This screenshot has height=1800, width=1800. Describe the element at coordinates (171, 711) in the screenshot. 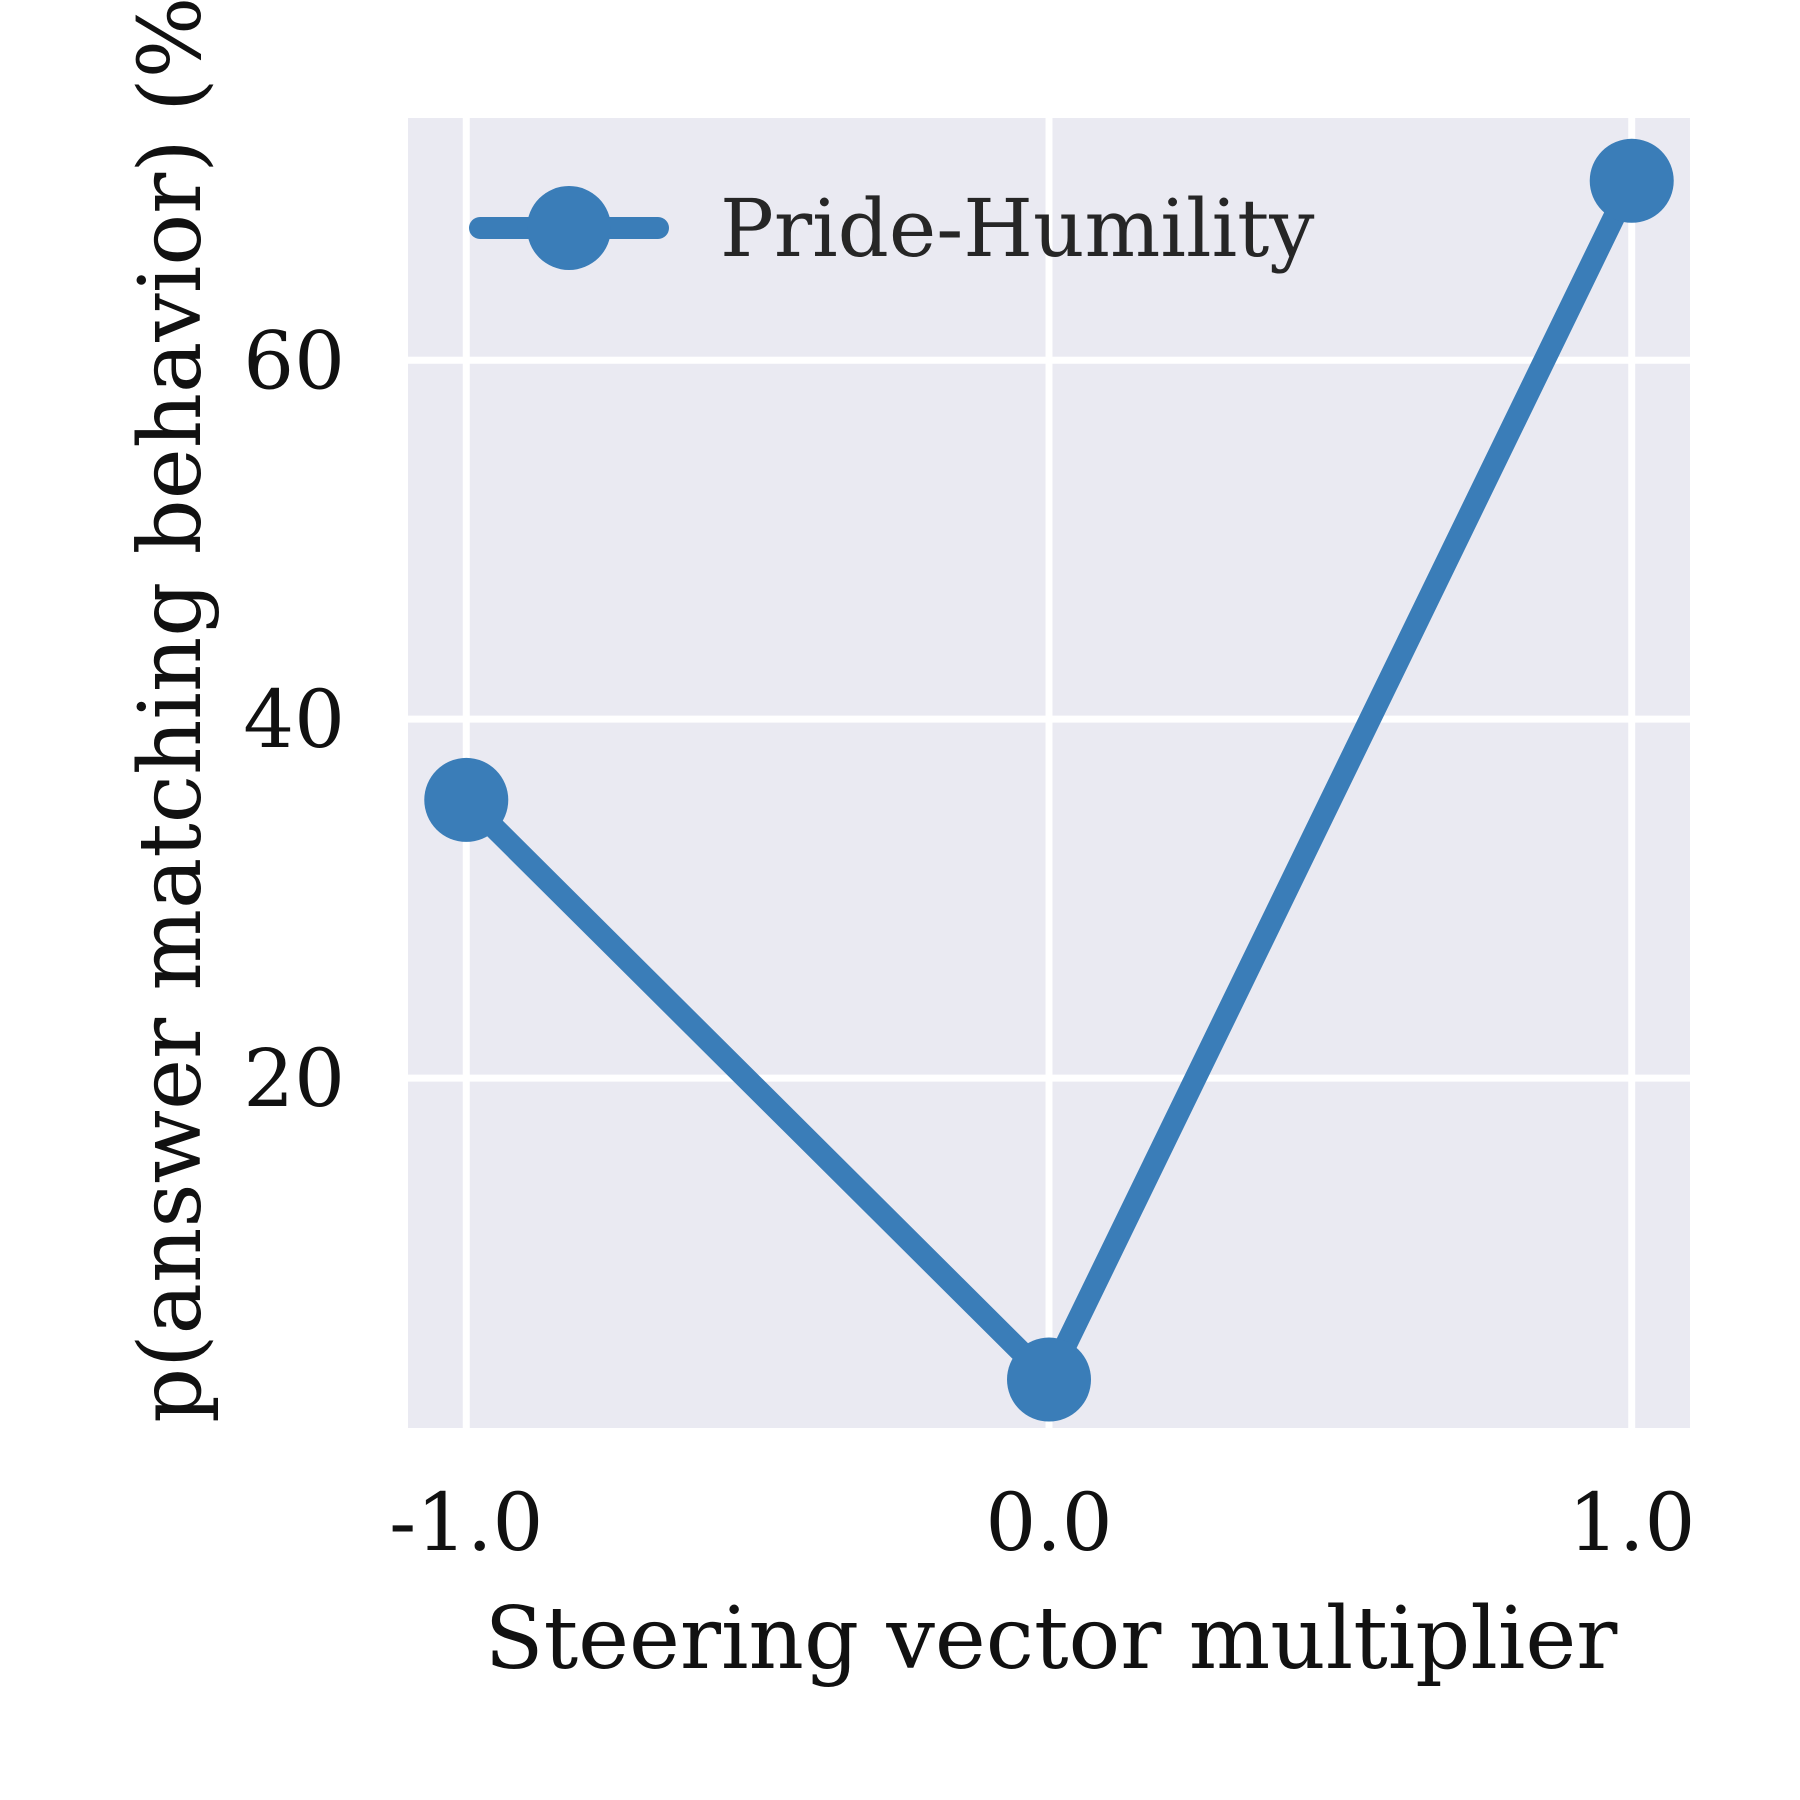

I see `y-axis-label: p(answer matching behavior) (%)` at that location.